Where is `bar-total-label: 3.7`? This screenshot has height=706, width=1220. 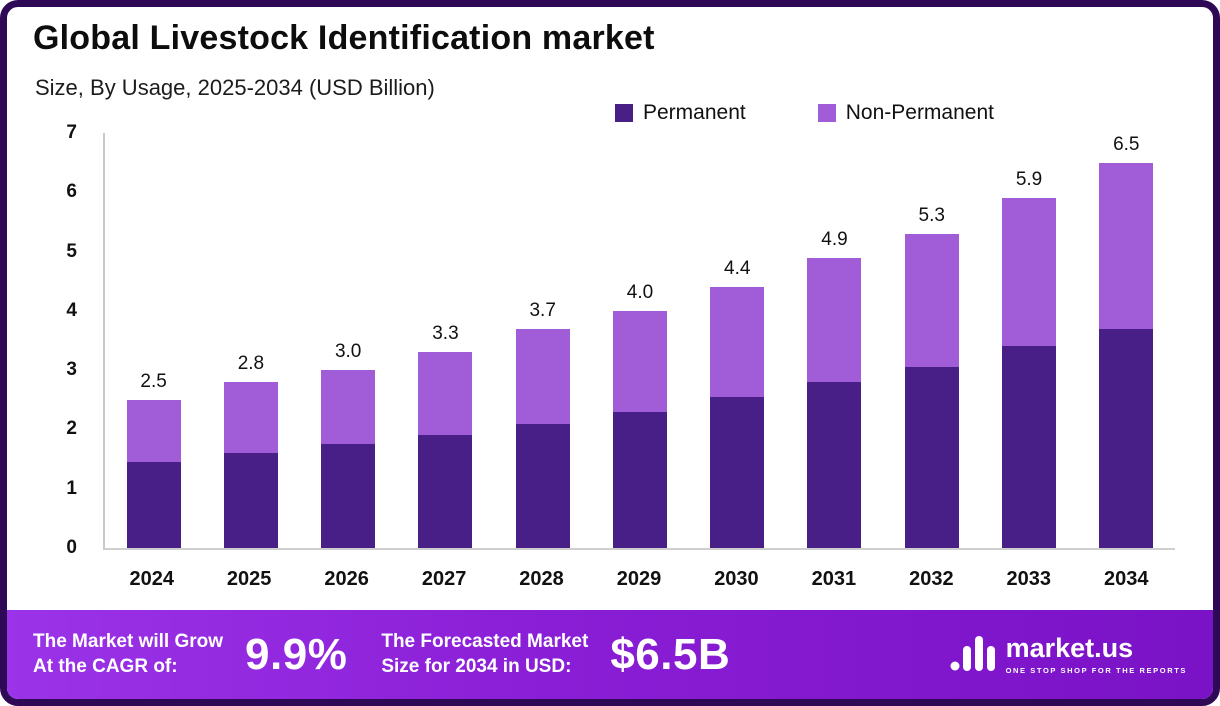 bar-total-label: 3.7 is located at coordinates (542, 310).